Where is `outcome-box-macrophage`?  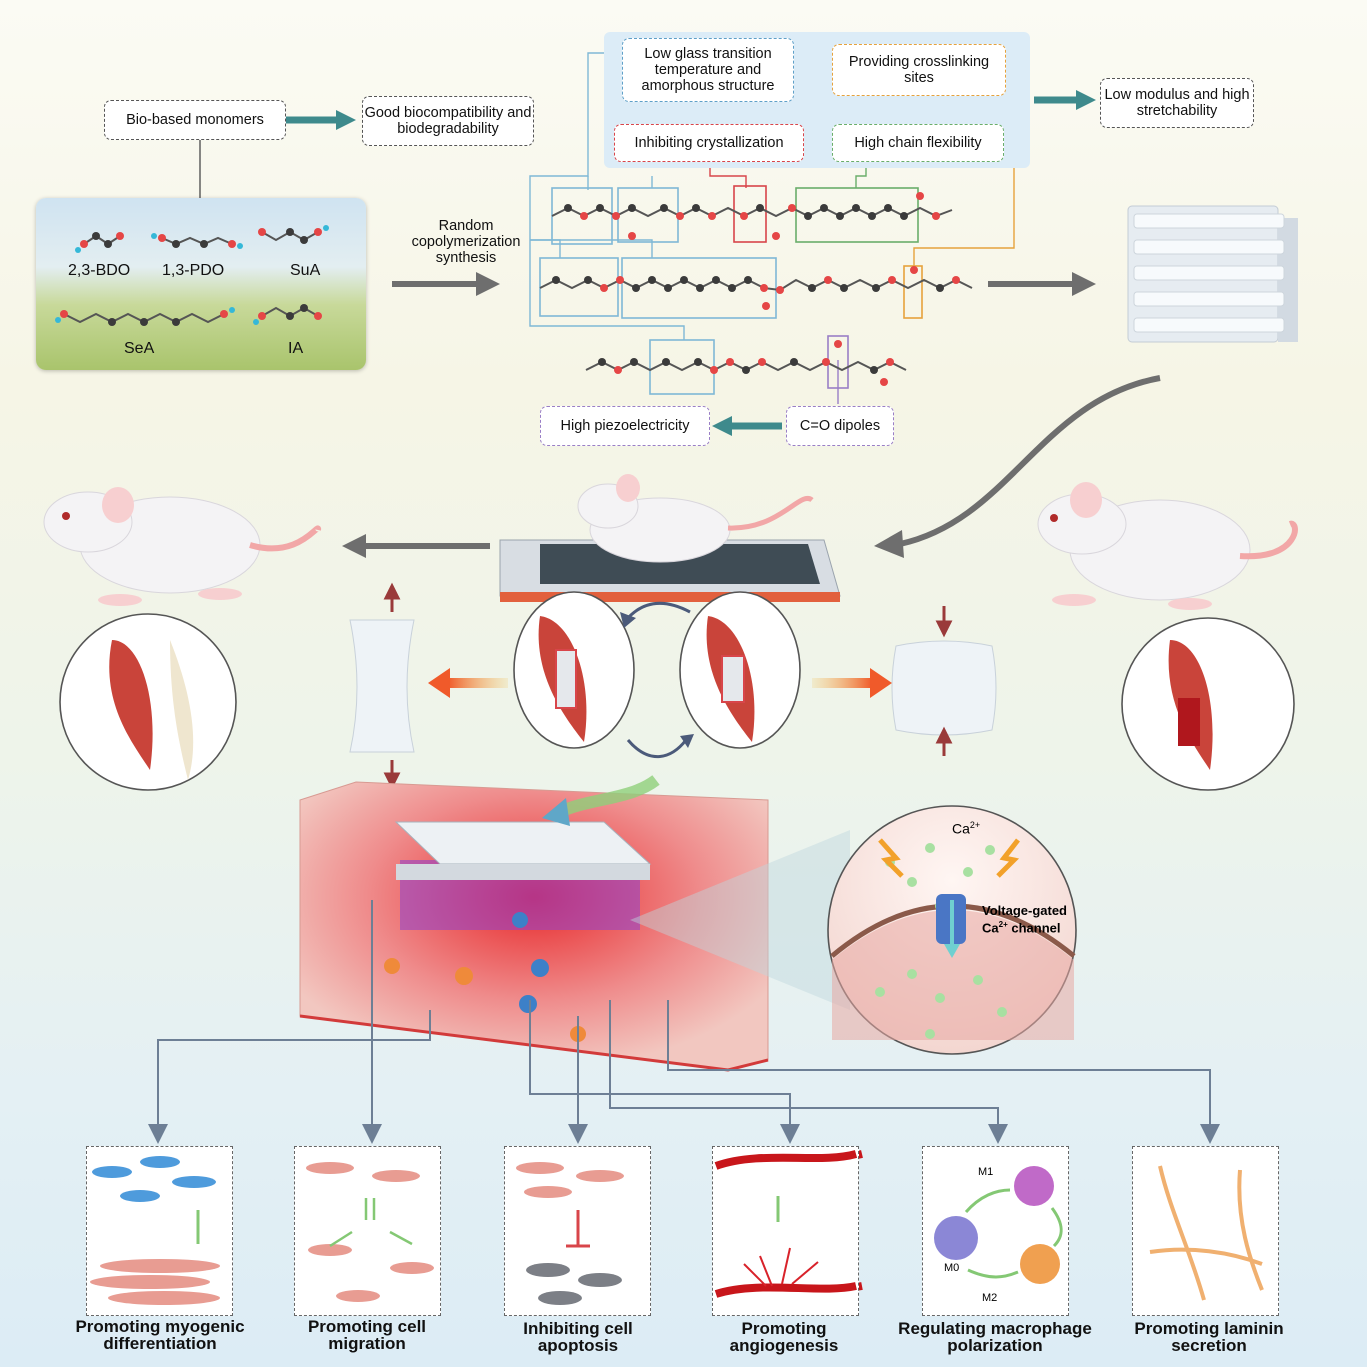 outcome-box-macrophage is located at coordinates (995, 1231).